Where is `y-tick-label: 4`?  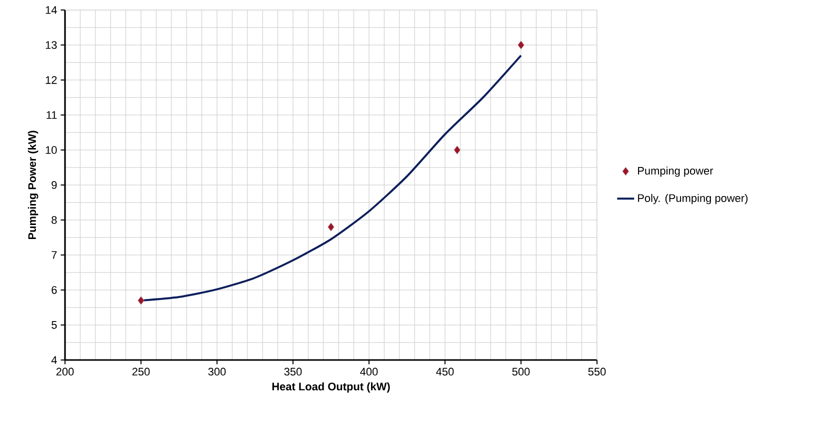
y-tick-label: 4 is located at coordinates (54, 360).